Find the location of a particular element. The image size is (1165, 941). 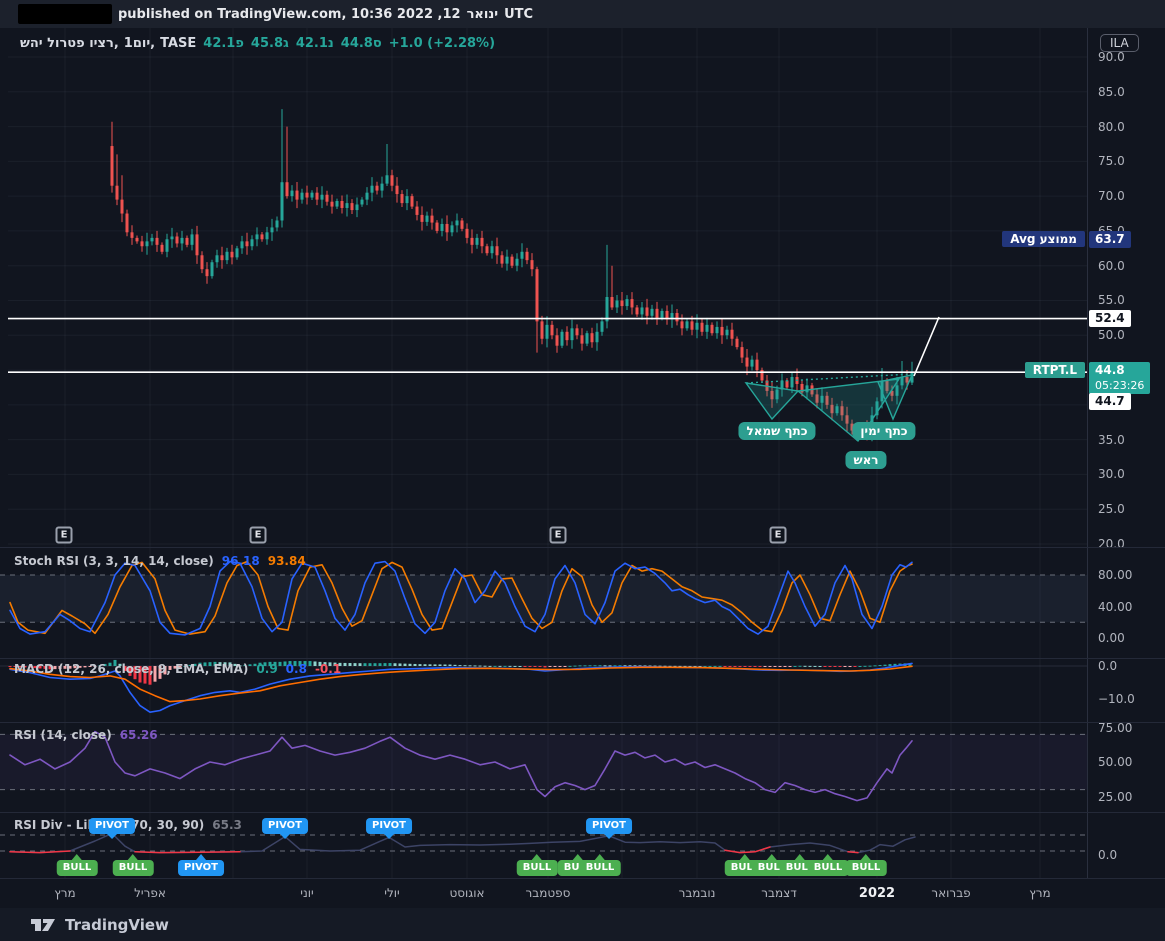

rsi-header: RSI (14, close) 65.26 is located at coordinates (86, 735).